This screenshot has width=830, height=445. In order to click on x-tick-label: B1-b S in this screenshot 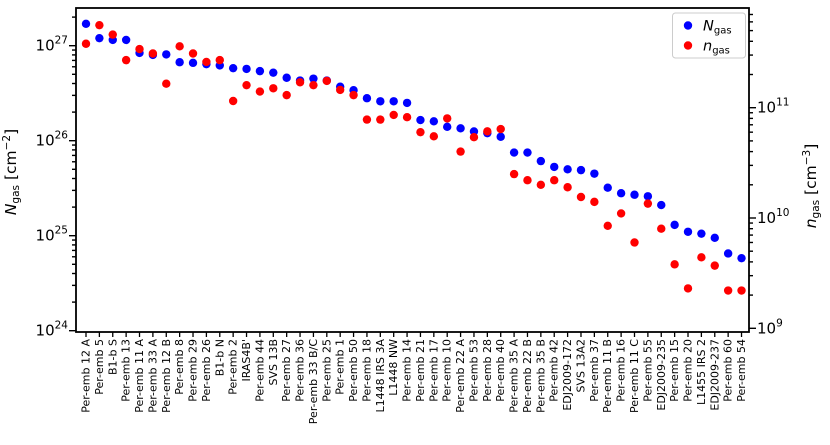, I will do `click(112, 357)`.